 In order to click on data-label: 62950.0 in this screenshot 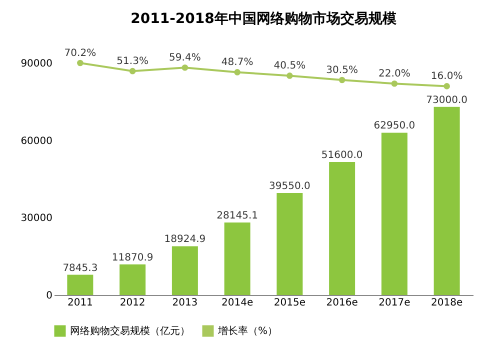, I will do `click(395, 126)`.